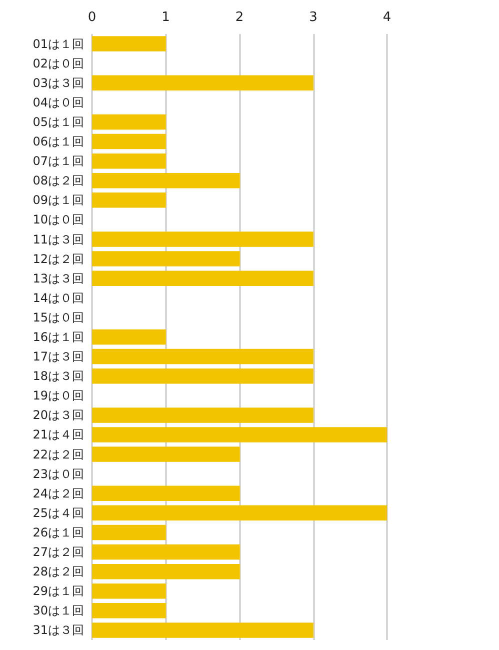 The width and height of the screenshot is (499, 650). What do you see at coordinates (58, 200) in the screenshot?
I see `y-tick-label: 09は１回` at bounding box center [58, 200].